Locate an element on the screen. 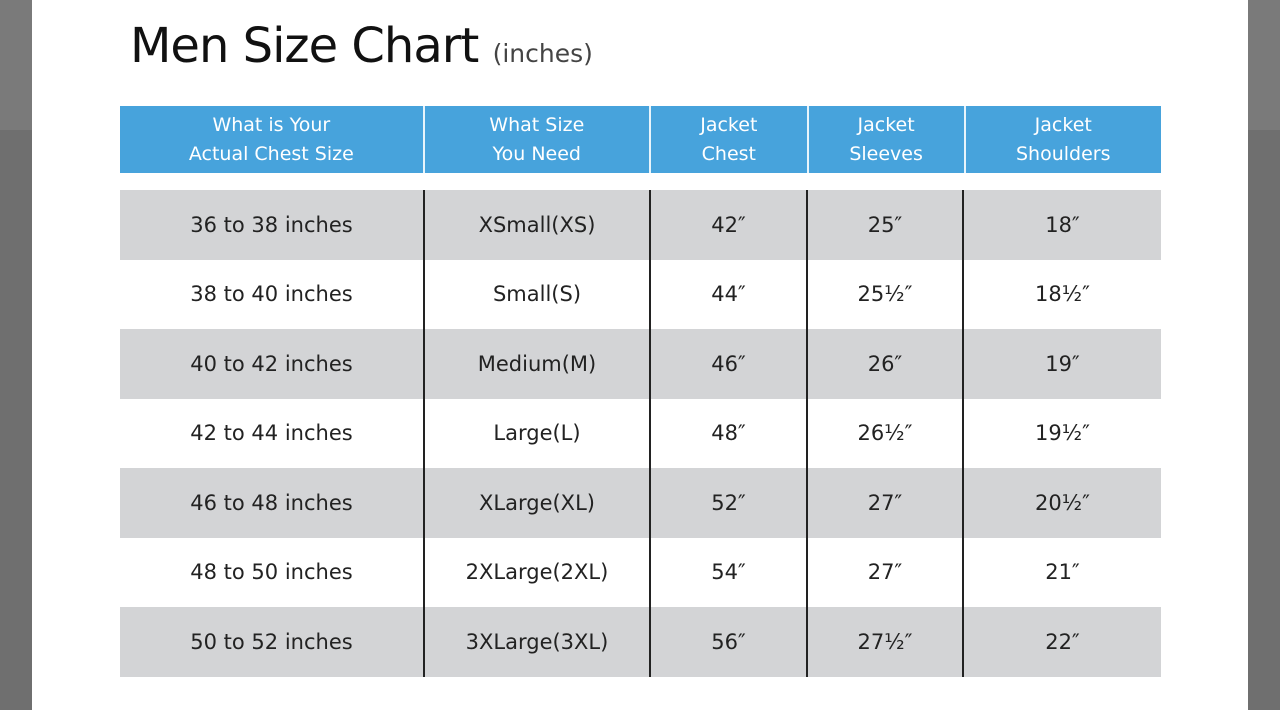  header-cell: What is Your Actual Chest Size is located at coordinates (272, 139).